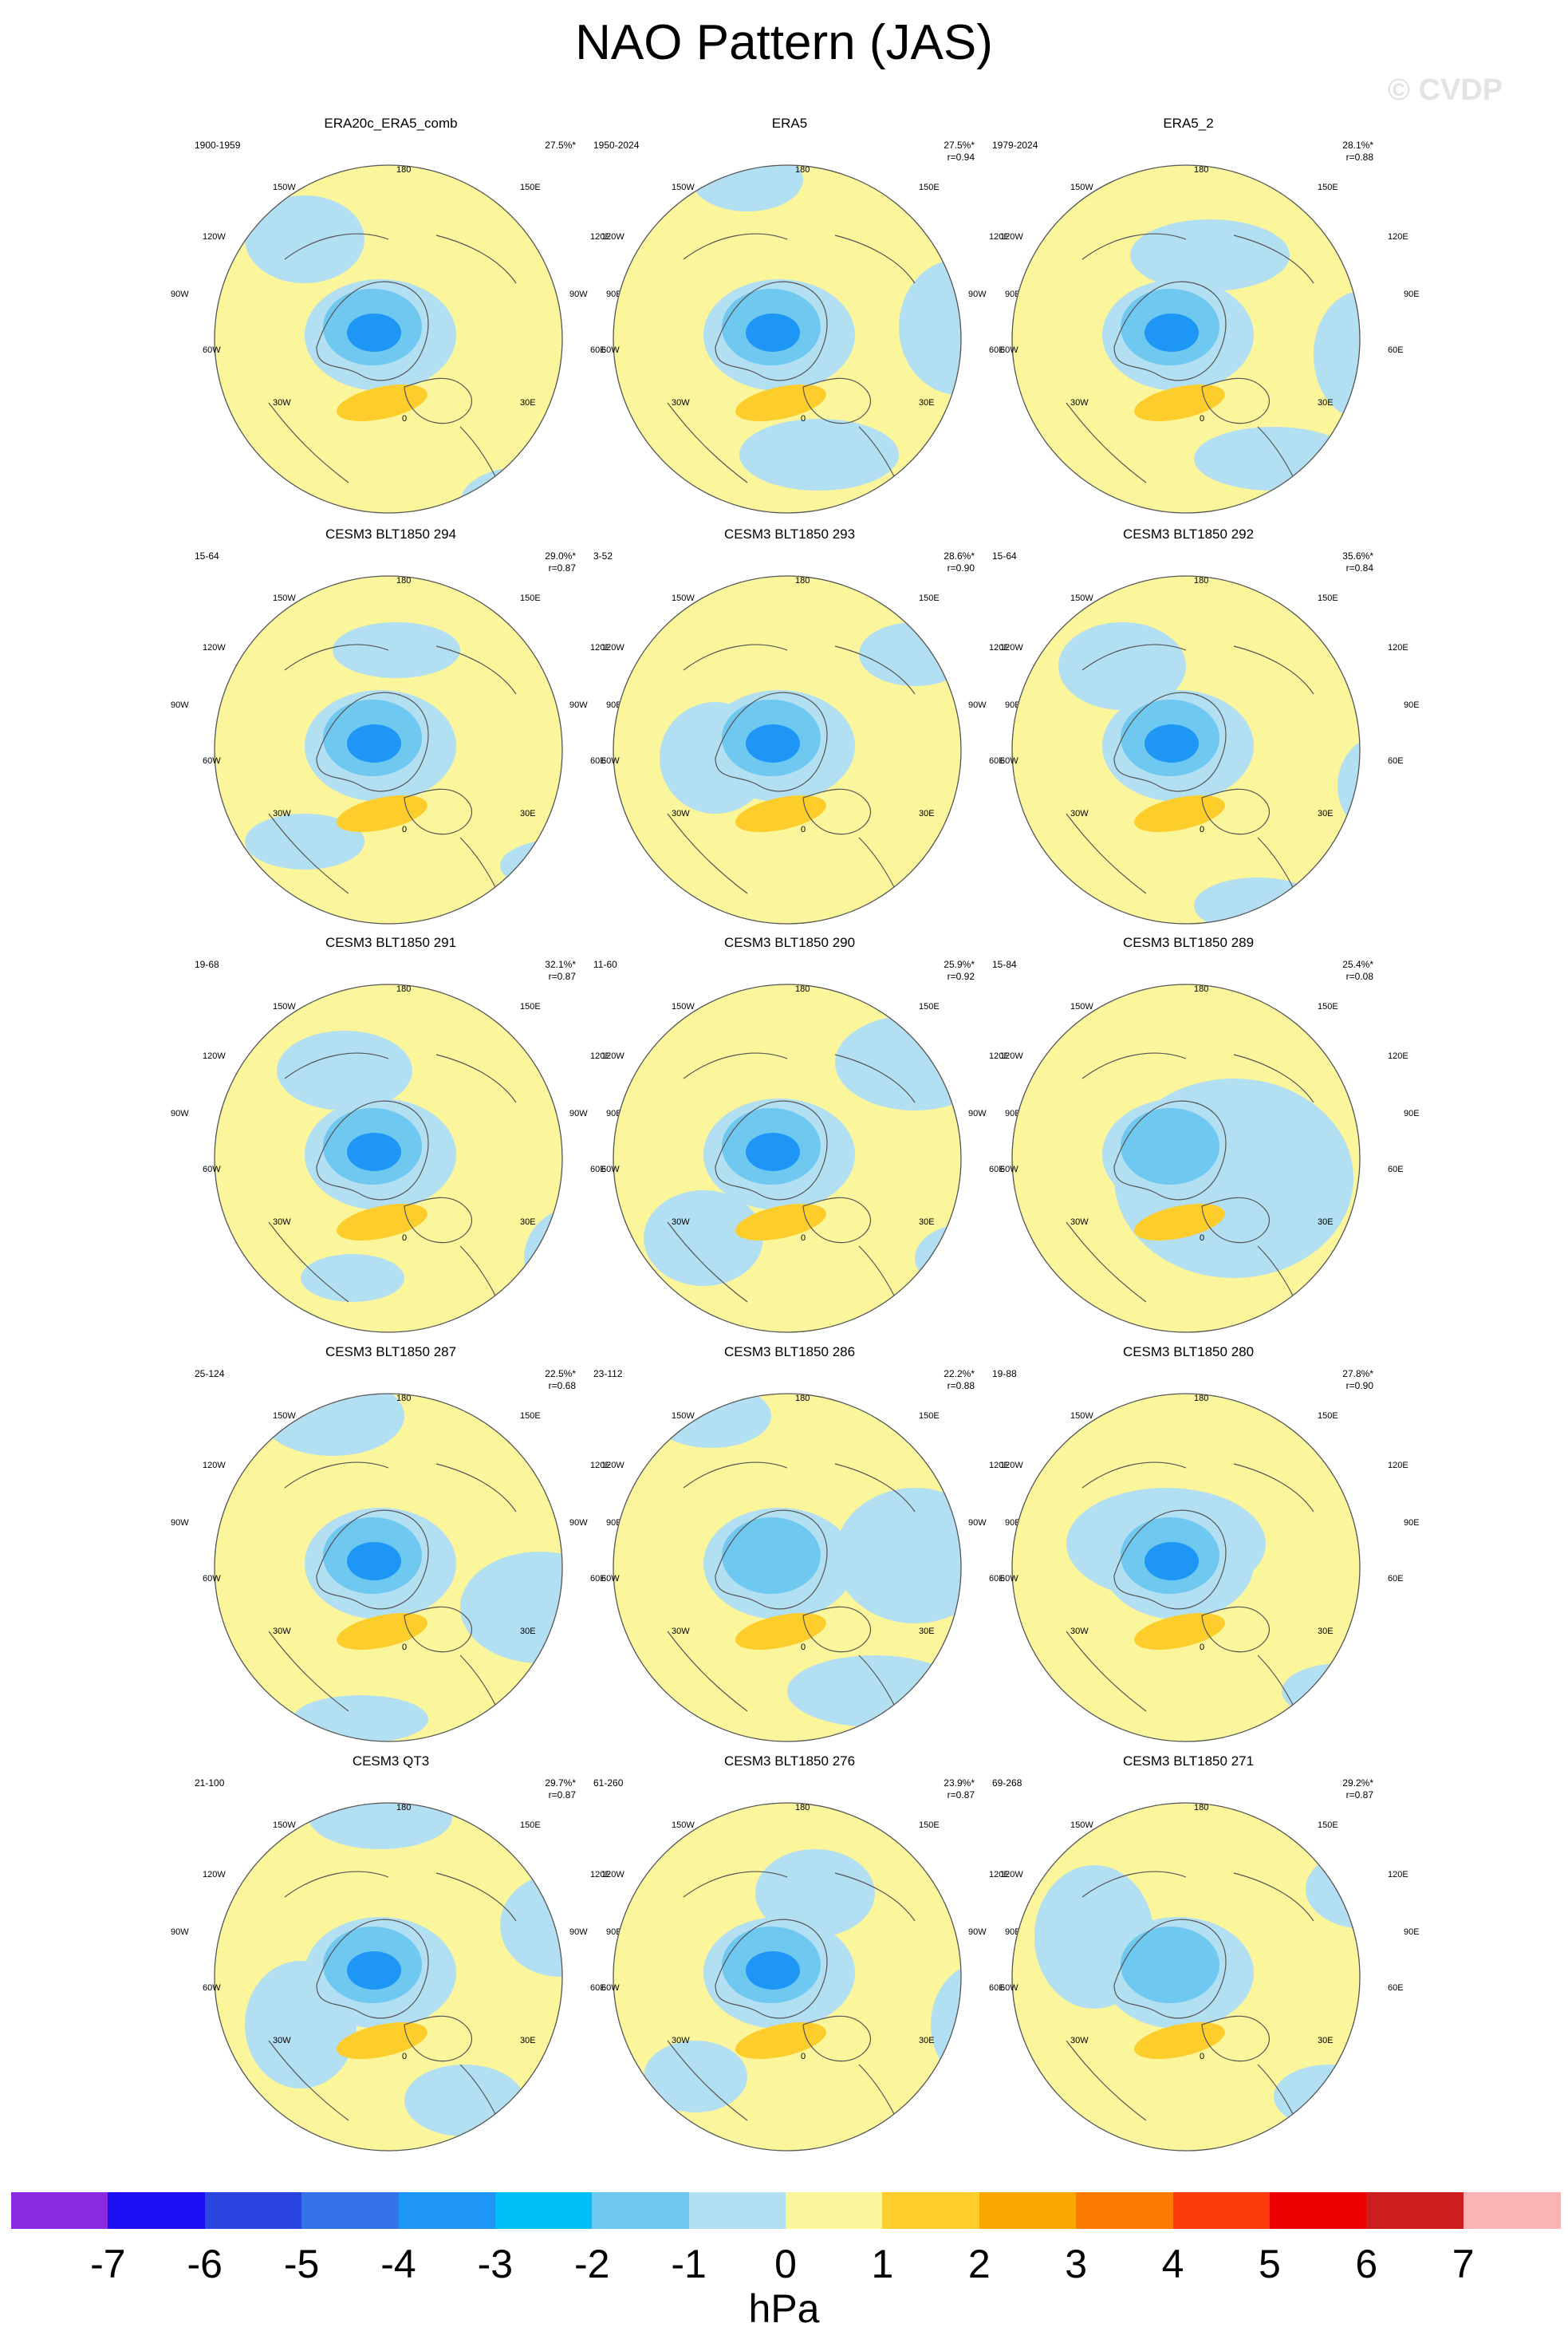 The height and width of the screenshot is (2335, 1568). I want to click on panel-variance-pct: 29.0%*, so click(560, 556).